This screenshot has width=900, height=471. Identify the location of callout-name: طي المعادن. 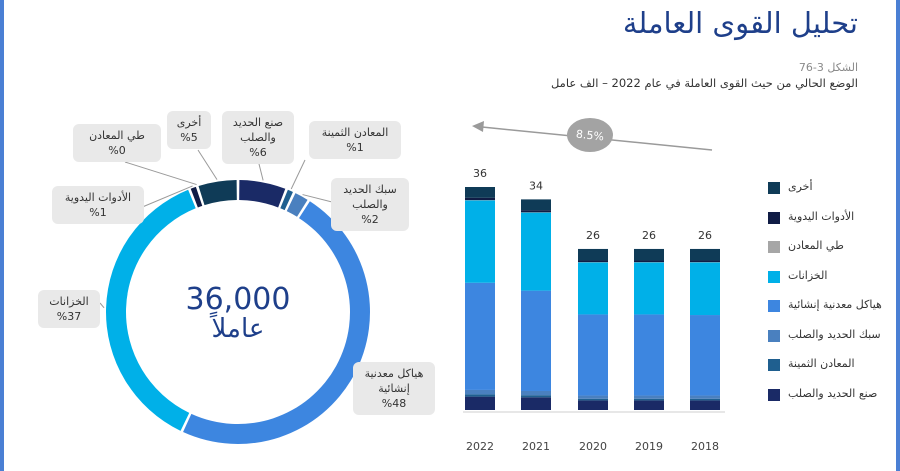
(117, 135).